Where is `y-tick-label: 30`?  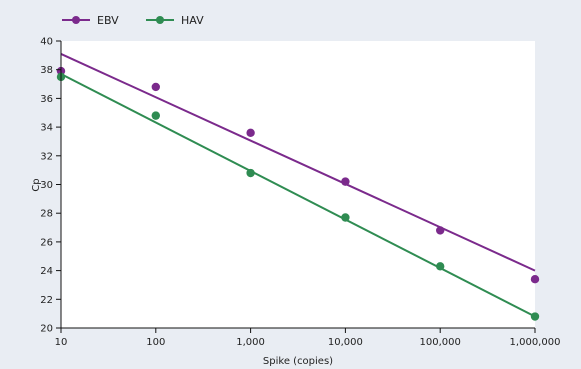 y-tick-label: 30 is located at coordinates (46, 185).